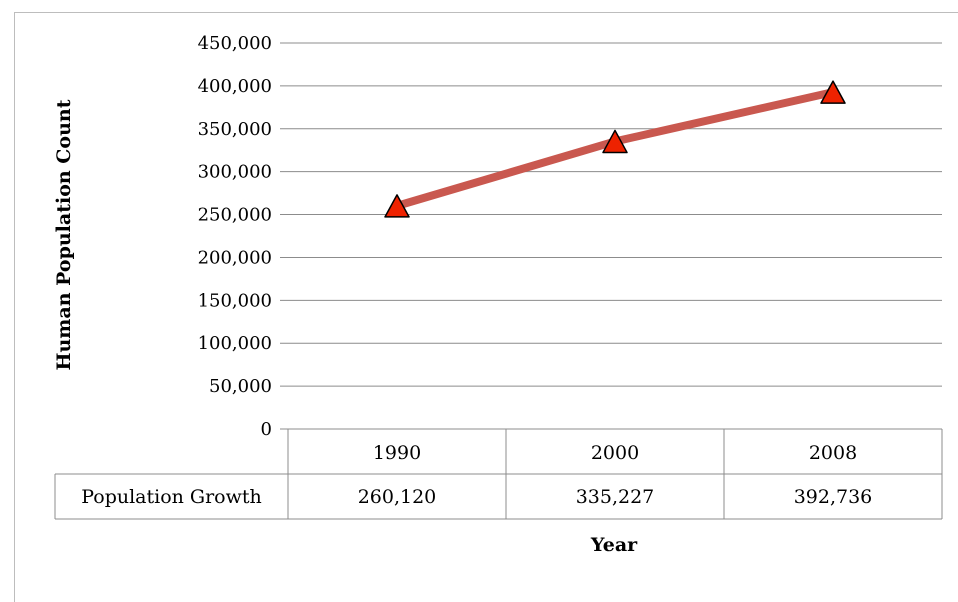  I want to click on y-tick-label: 250,000, so click(235, 215).